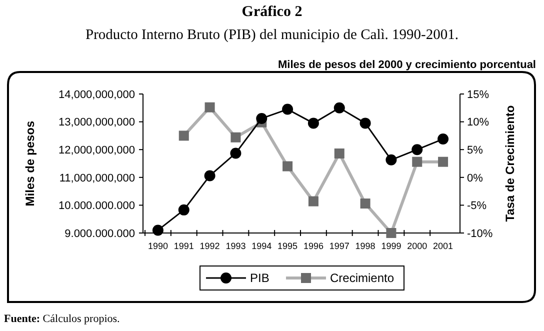 This screenshot has height=331, width=544. What do you see at coordinates (262, 246) in the screenshot?
I see `x-tick-label: 1994` at bounding box center [262, 246].